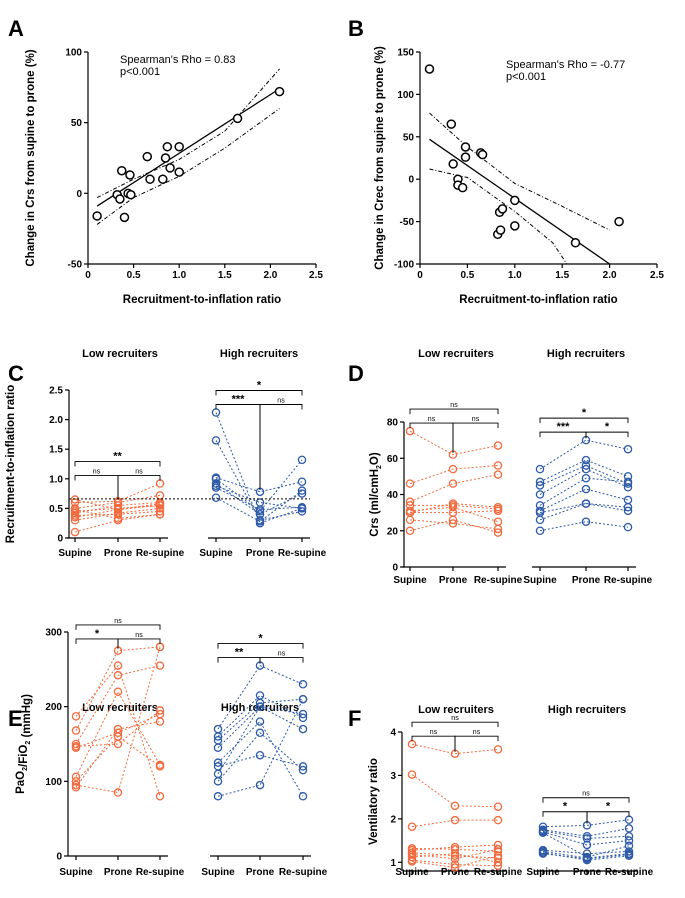 The width and height of the screenshot is (685, 898). I want to click on category-label: Supine, so click(540, 580).